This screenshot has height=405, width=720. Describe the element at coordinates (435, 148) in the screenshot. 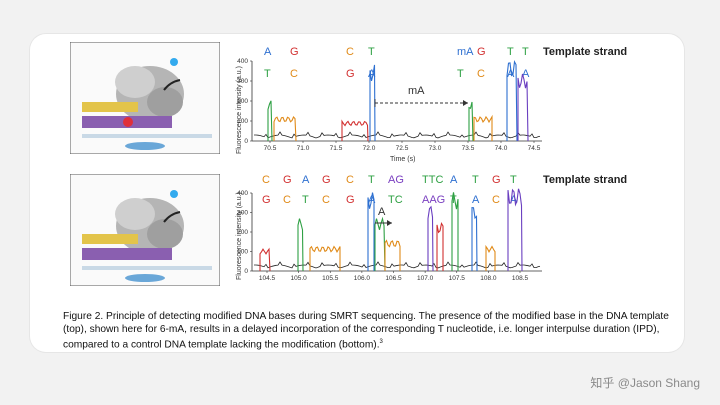

I see `x-tick-label: 73.0` at that location.